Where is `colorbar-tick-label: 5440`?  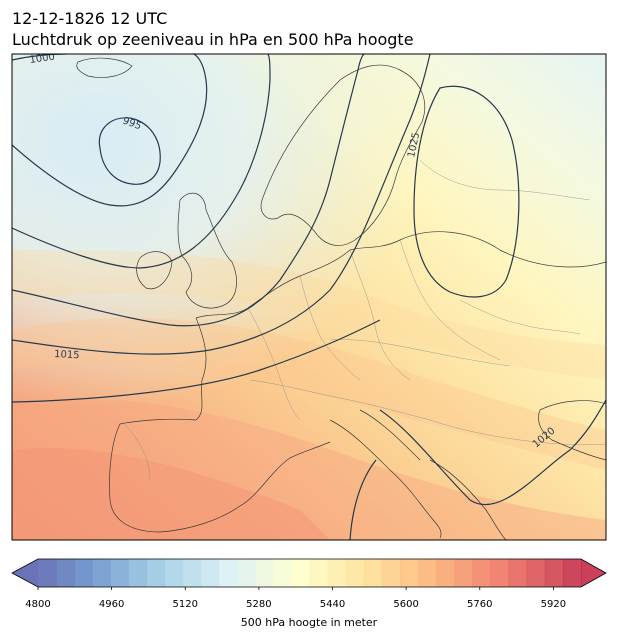 colorbar-tick-label: 5440 is located at coordinates (332, 604).